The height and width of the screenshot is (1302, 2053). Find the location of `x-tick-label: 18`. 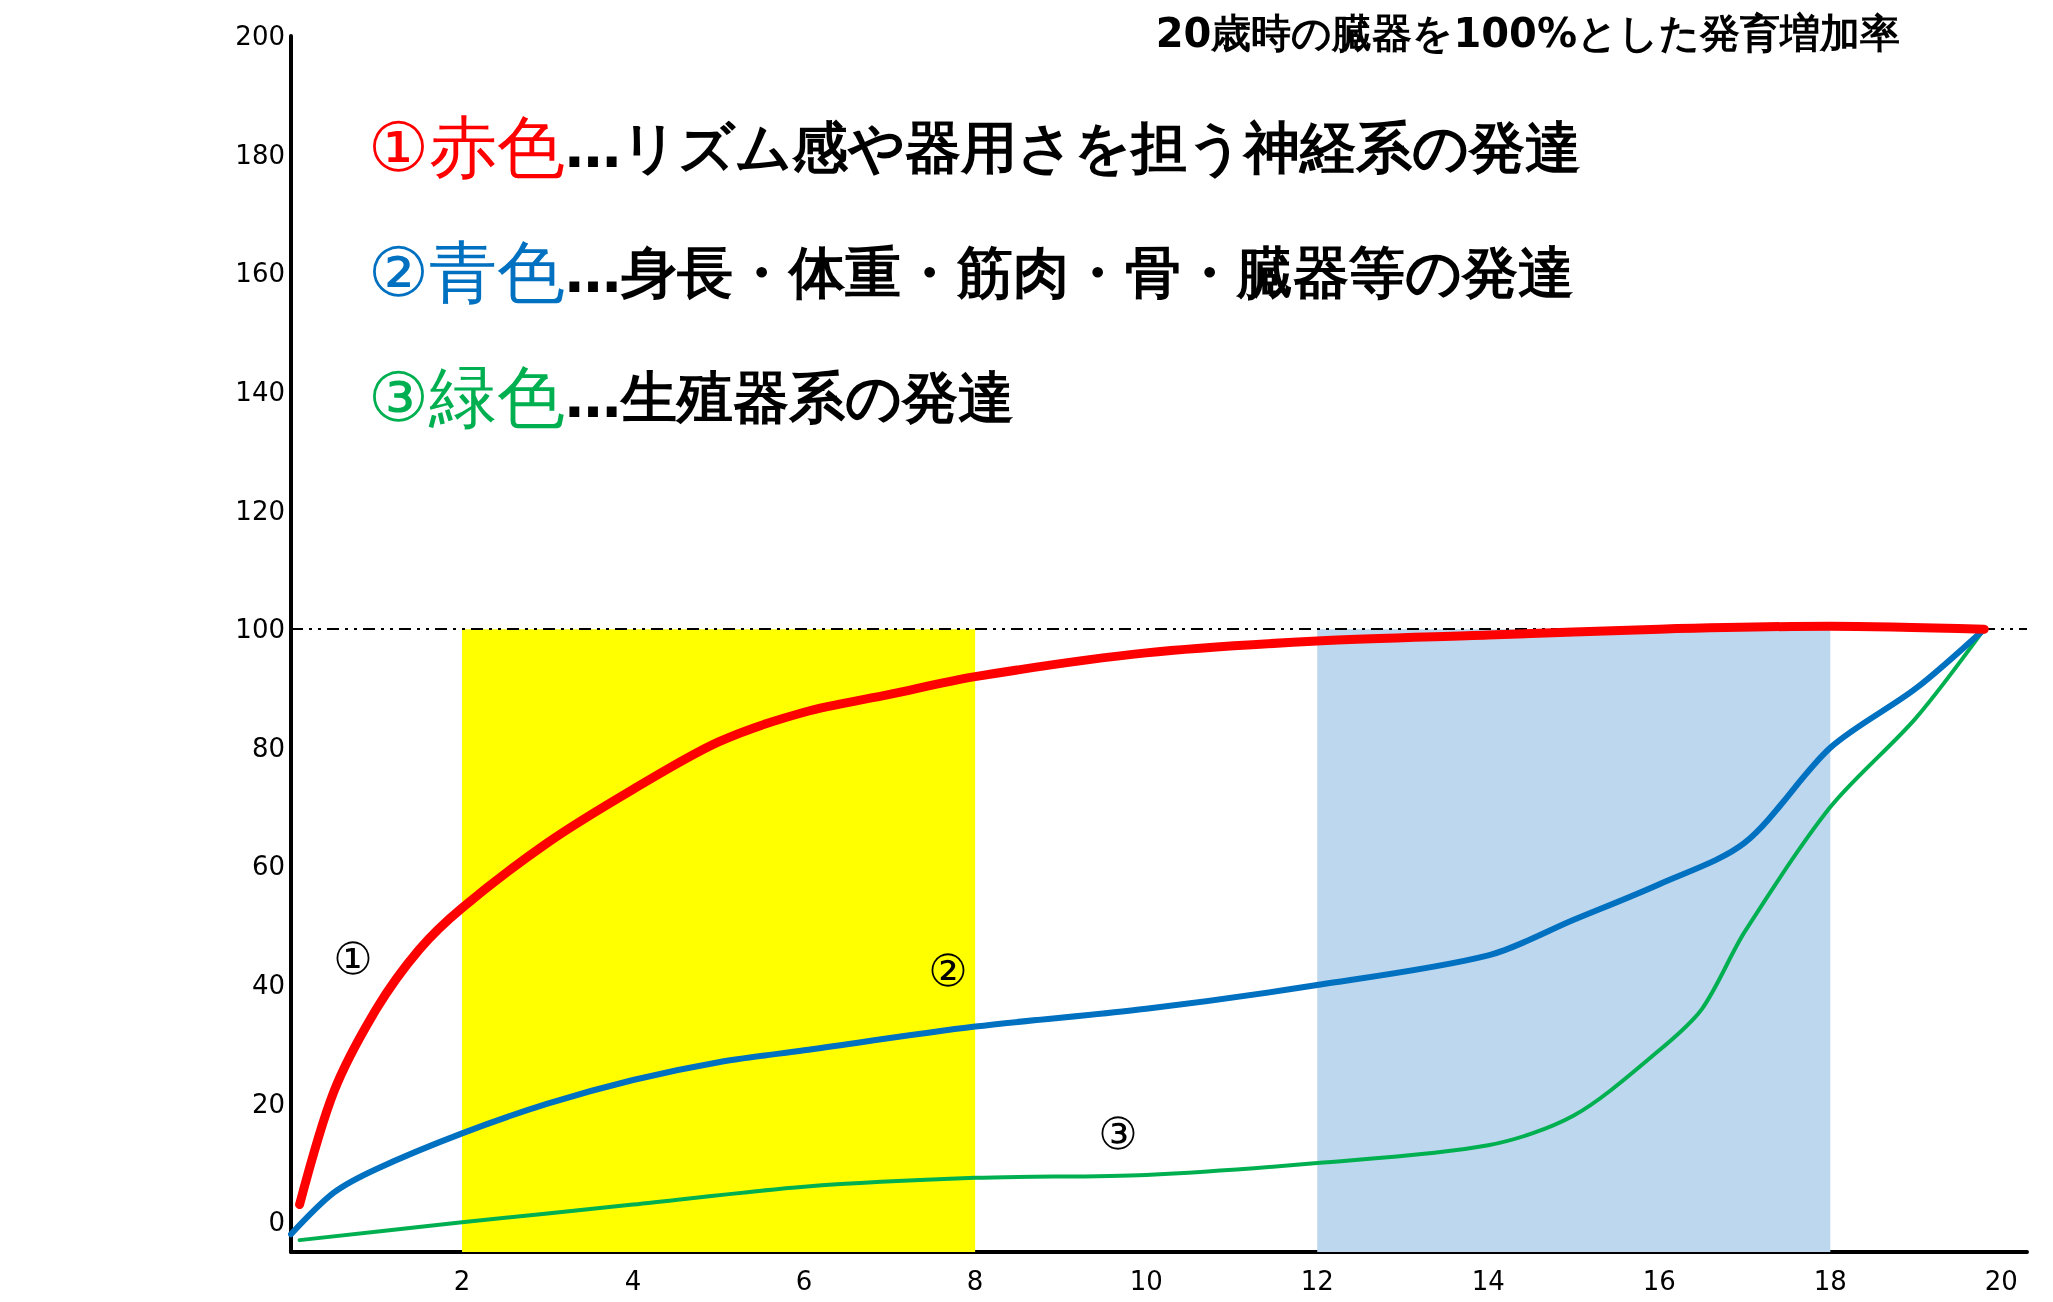

x-tick-label: 18 is located at coordinates (1830, 1281).